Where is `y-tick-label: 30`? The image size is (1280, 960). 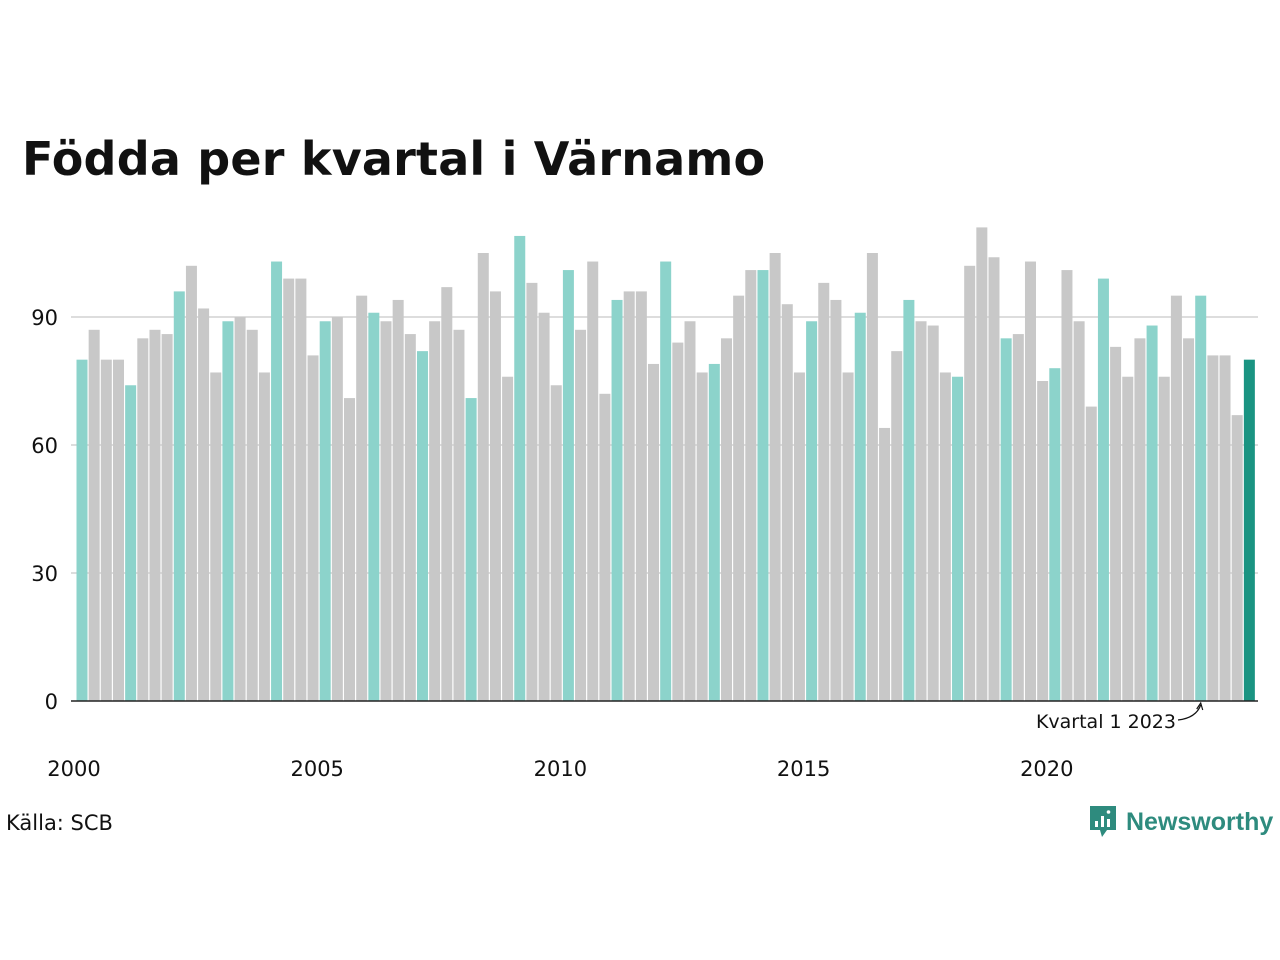
y-tick-label: 30 is located at coordinates (44, 574).